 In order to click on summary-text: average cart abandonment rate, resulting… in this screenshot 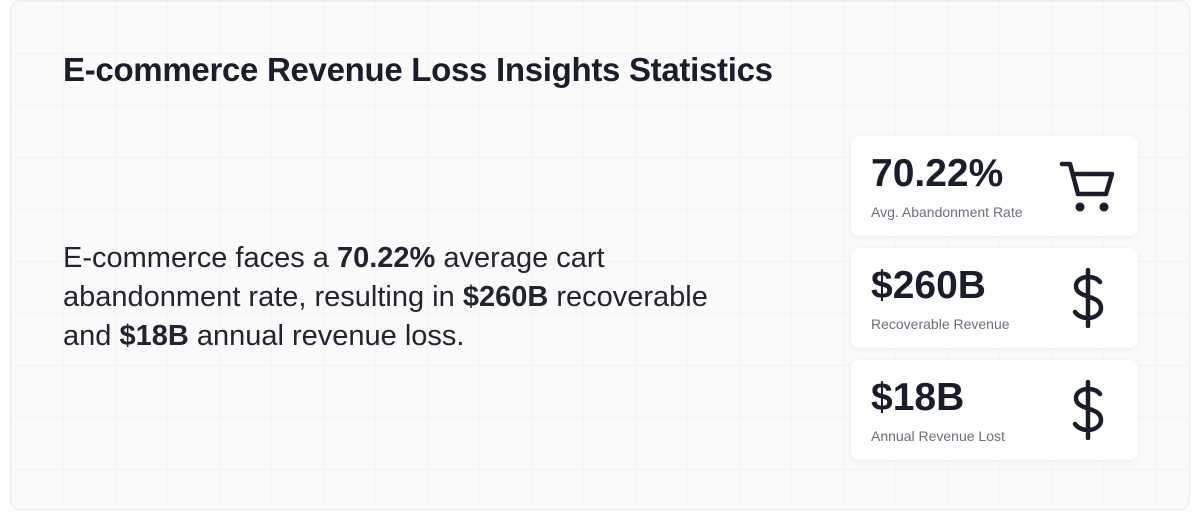, I will do `click(334, 277)`.